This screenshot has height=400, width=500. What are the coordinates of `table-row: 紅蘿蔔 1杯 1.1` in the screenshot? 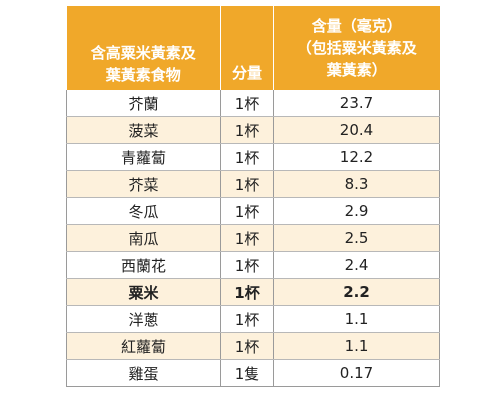 It's located at (253, 346).